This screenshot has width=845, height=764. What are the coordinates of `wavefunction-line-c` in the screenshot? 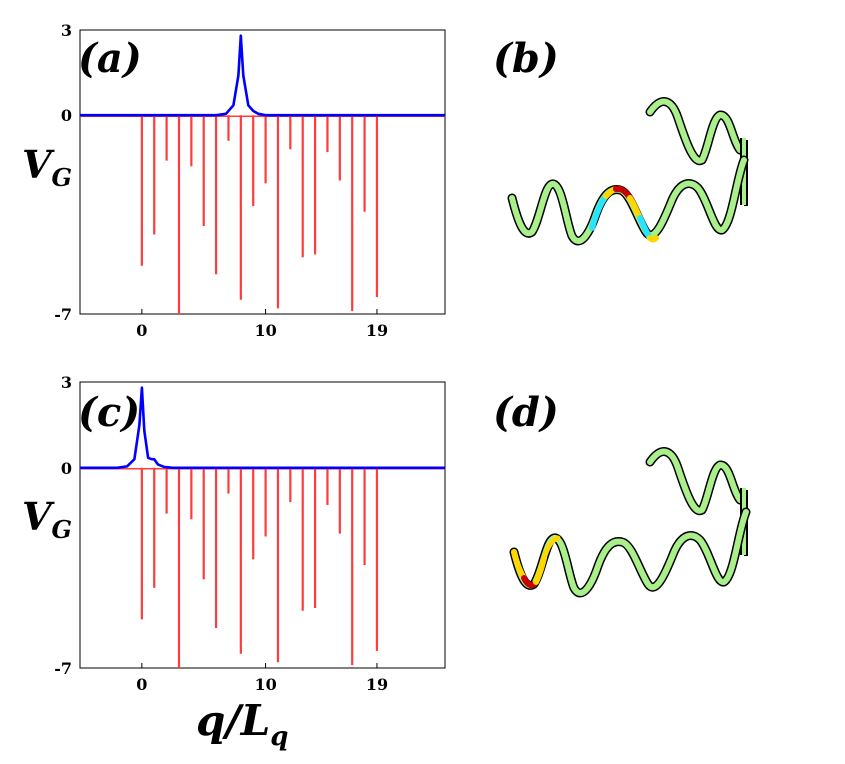 It's located at (262, 428).